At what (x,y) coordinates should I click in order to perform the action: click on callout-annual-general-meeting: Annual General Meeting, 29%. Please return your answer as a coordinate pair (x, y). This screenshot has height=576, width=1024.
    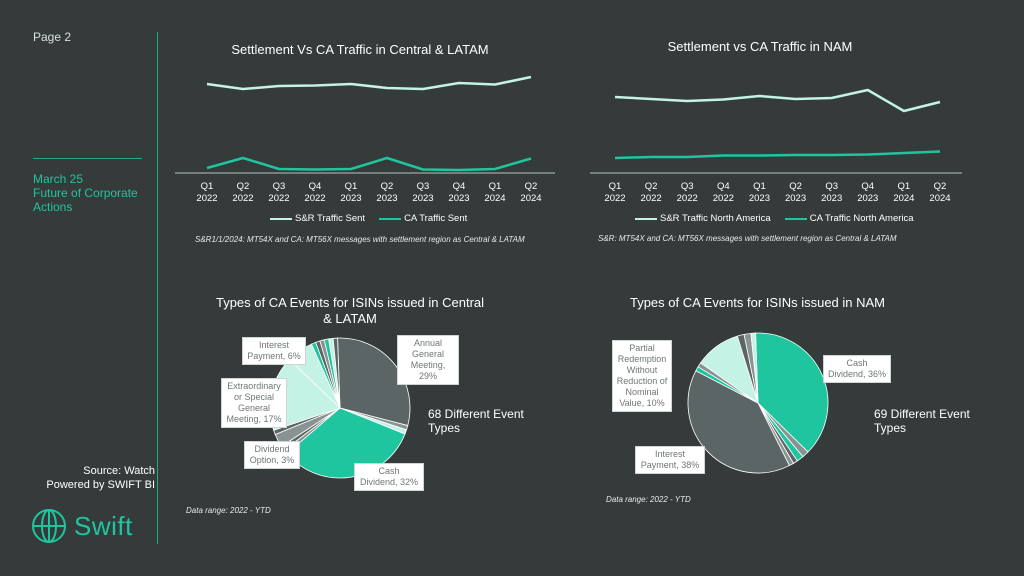
    Looking at the image, I should click on (428, 360).